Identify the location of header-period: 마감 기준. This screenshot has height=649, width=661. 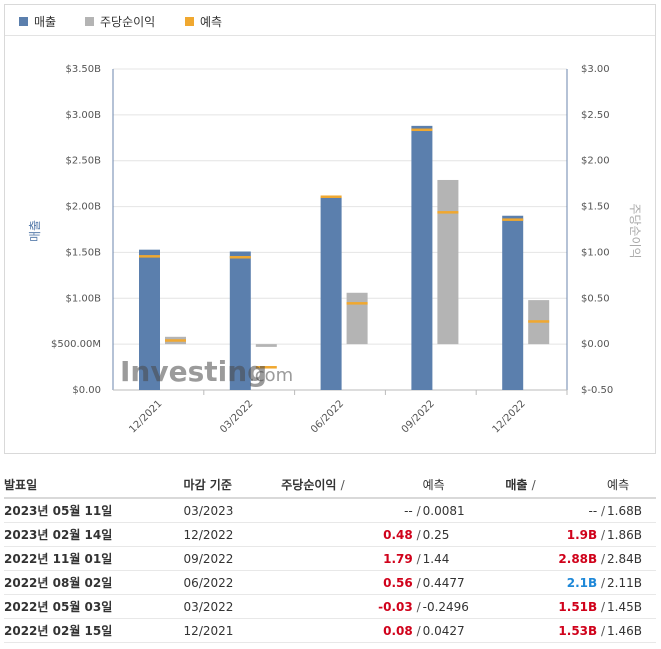
(232, 485).